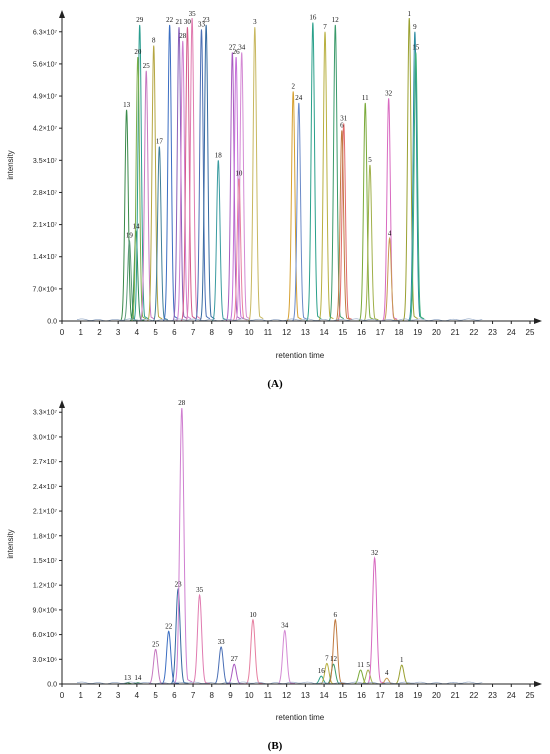  What do you see at coordinates (242, 47) in the screenshot?
I see `peak-label-34: 34` at bounding box center [242, 47].